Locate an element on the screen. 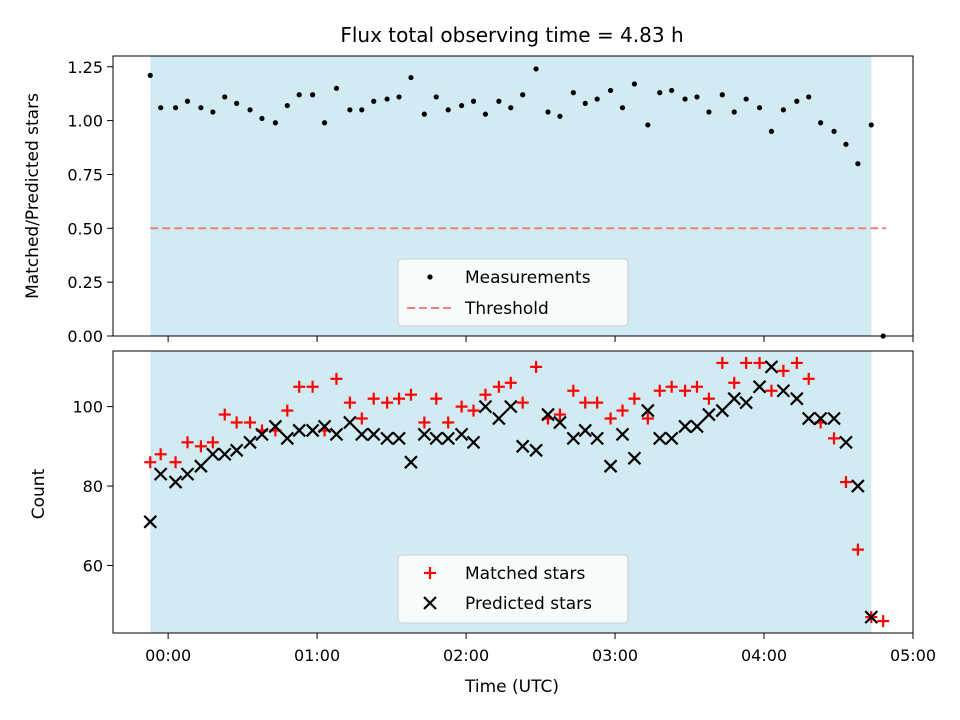  bottom-legend-box is located at coordinates (513, 589).